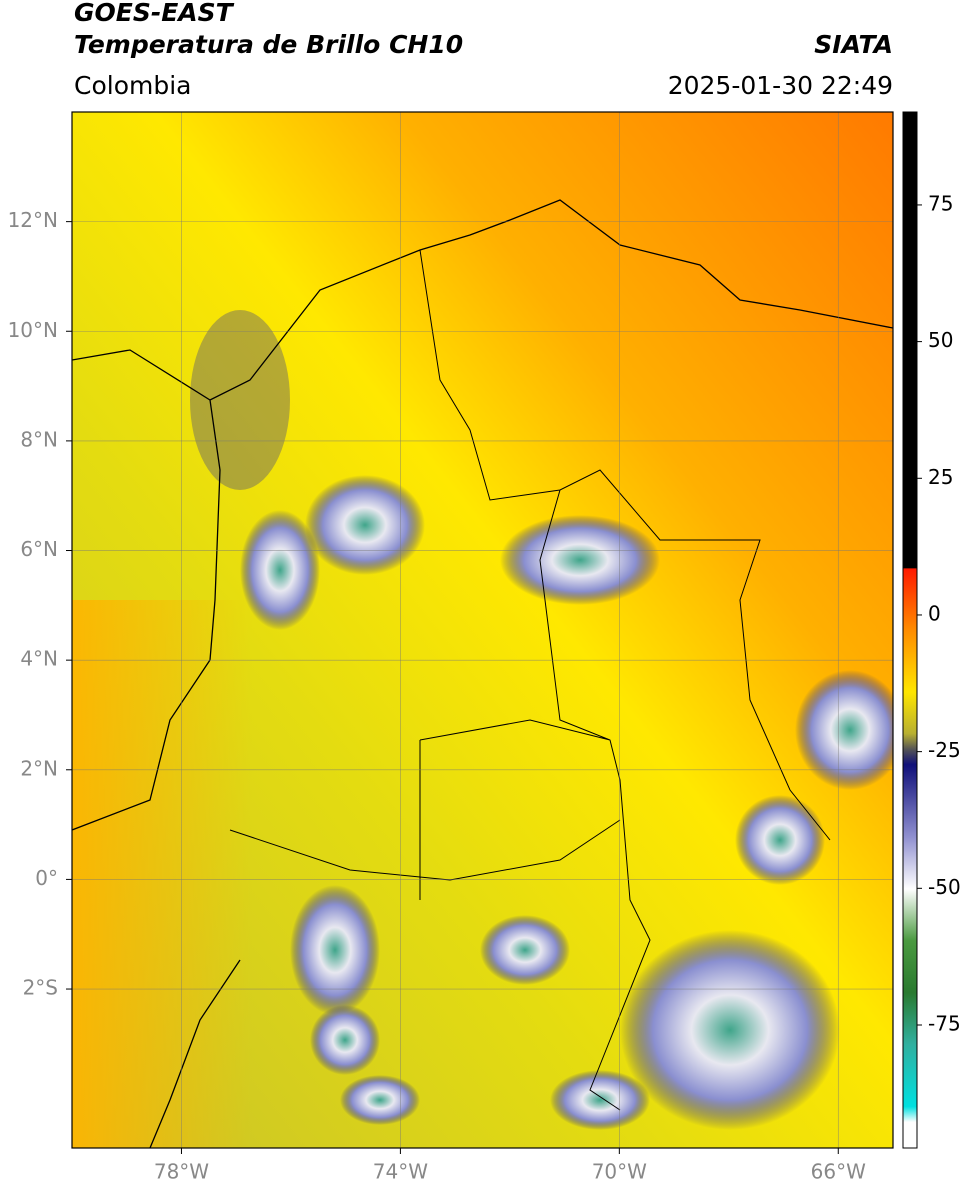 Image resolution: width=966 pixels, height=1194 pixels. Describe the element at coordinates (940, 340) in the screenshot. I see `colorbar-tick-label: 50` at that location.